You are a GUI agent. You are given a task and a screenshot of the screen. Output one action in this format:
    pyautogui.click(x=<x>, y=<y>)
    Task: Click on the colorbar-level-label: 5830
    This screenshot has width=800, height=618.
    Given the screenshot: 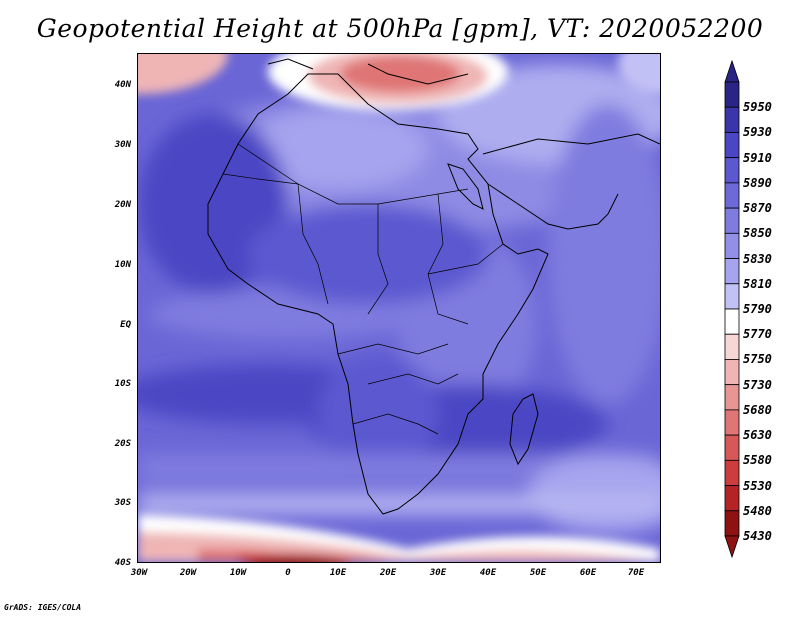 What is the action you would take?
    pyautogui.click(x=757, y=258)
    